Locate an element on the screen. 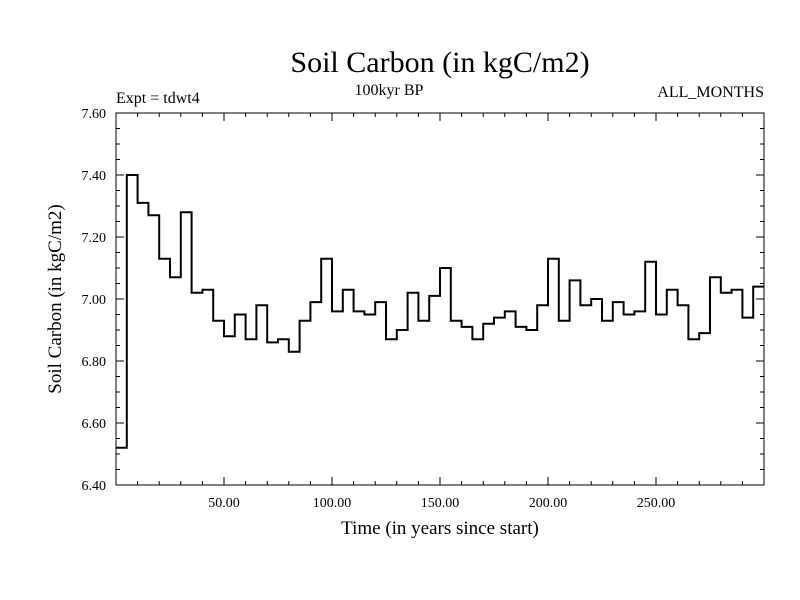 The height and width of the screenshot is (600, 800). x-tick-labels: 50.00 100.00 150.00 200.00 250.00 is located at coordinates (441, 503).